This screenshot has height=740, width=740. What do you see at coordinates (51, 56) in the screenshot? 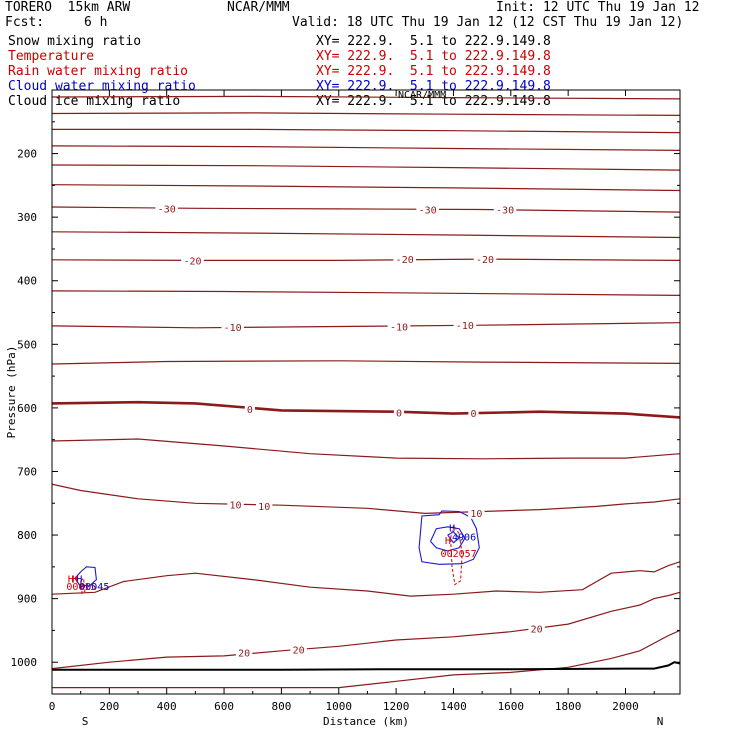
I see `field-name-temperature: Temperature` at bounding box center [51, 56].